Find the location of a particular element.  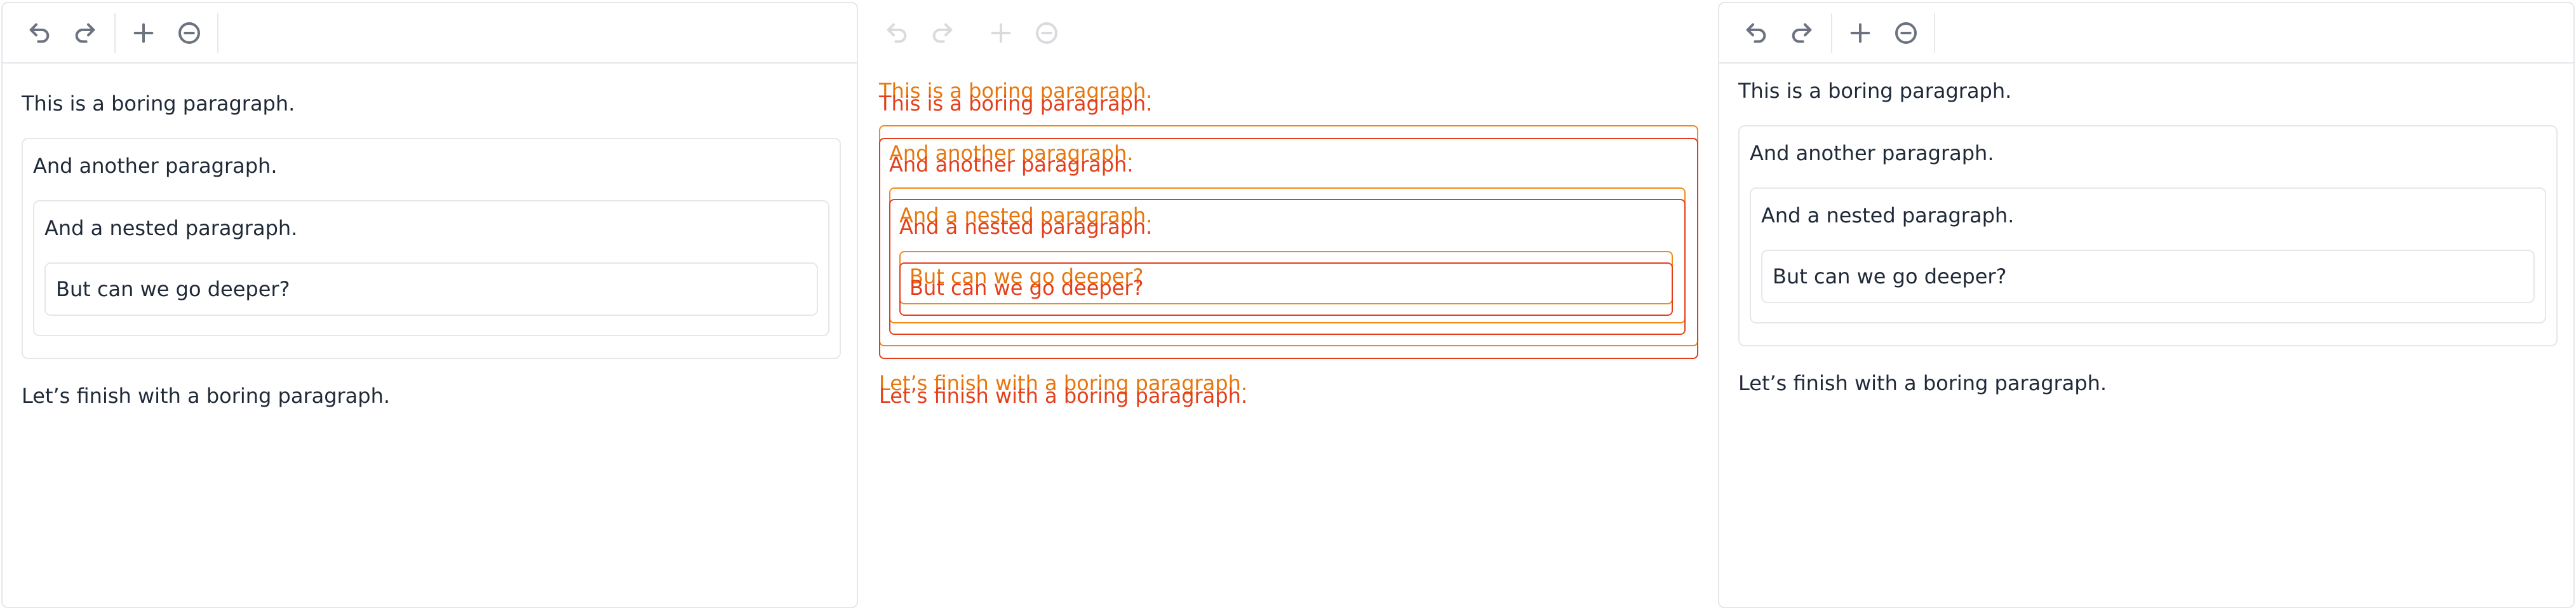

redo-button-ghost is located at coordinates (942, 33).